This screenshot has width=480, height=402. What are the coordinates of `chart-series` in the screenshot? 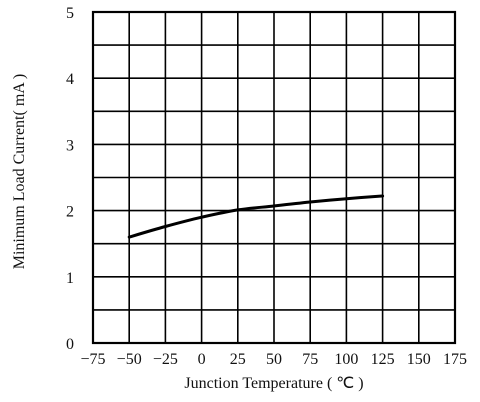 It's located at (256, 216).